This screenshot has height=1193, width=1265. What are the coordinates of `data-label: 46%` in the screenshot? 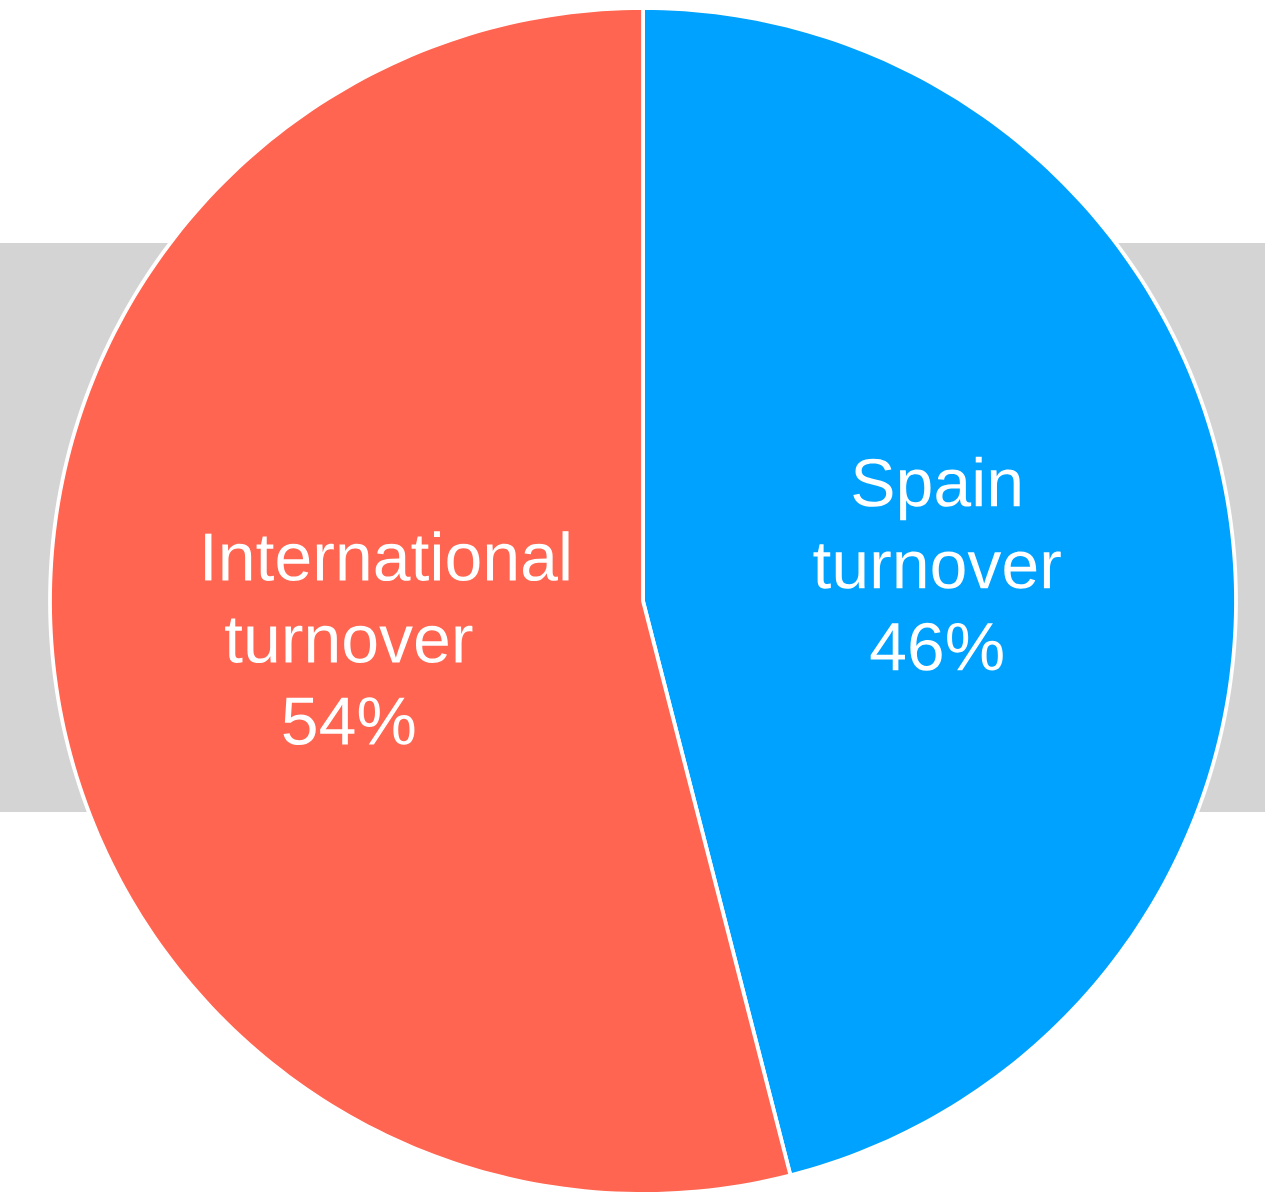 It's located at (936, 646).